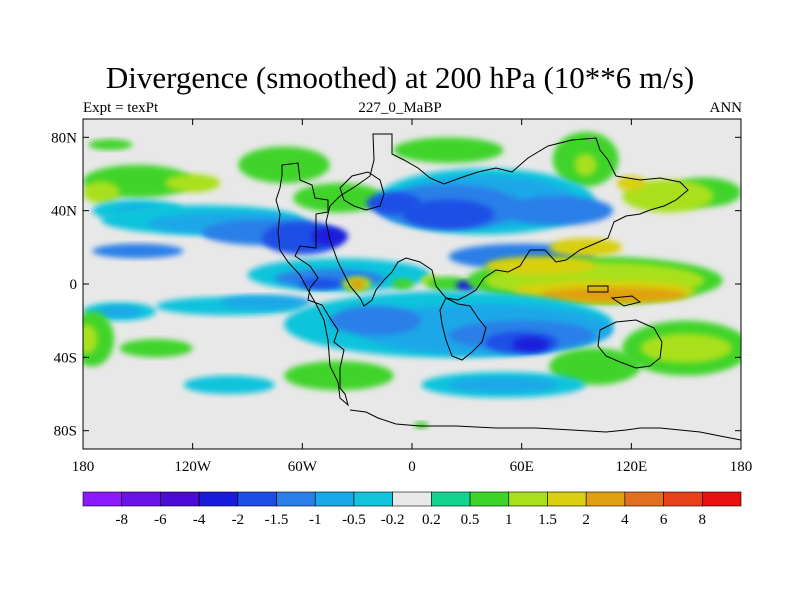 The width and height of the screenshot is (800, 600). What do you see at coordinates (412, 509) in the screenshot?
I see `colorbar: -8 -6 -4 -2 -1.5 -1 -0.5 -0.2 0.2 0.5 1 1.5 2 4 6 8` at bounding box center [412, 509].